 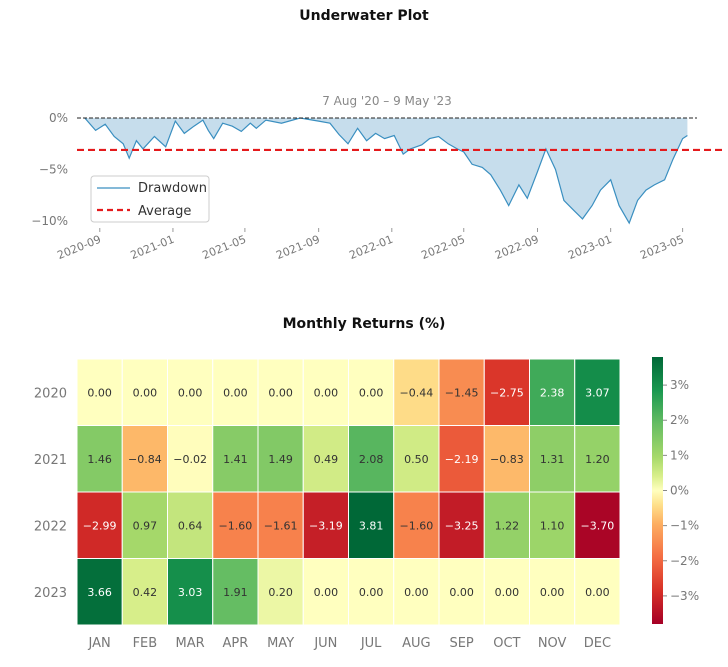 I want to click on heatmap-row-label: 2022, so click(x=50, y=526).